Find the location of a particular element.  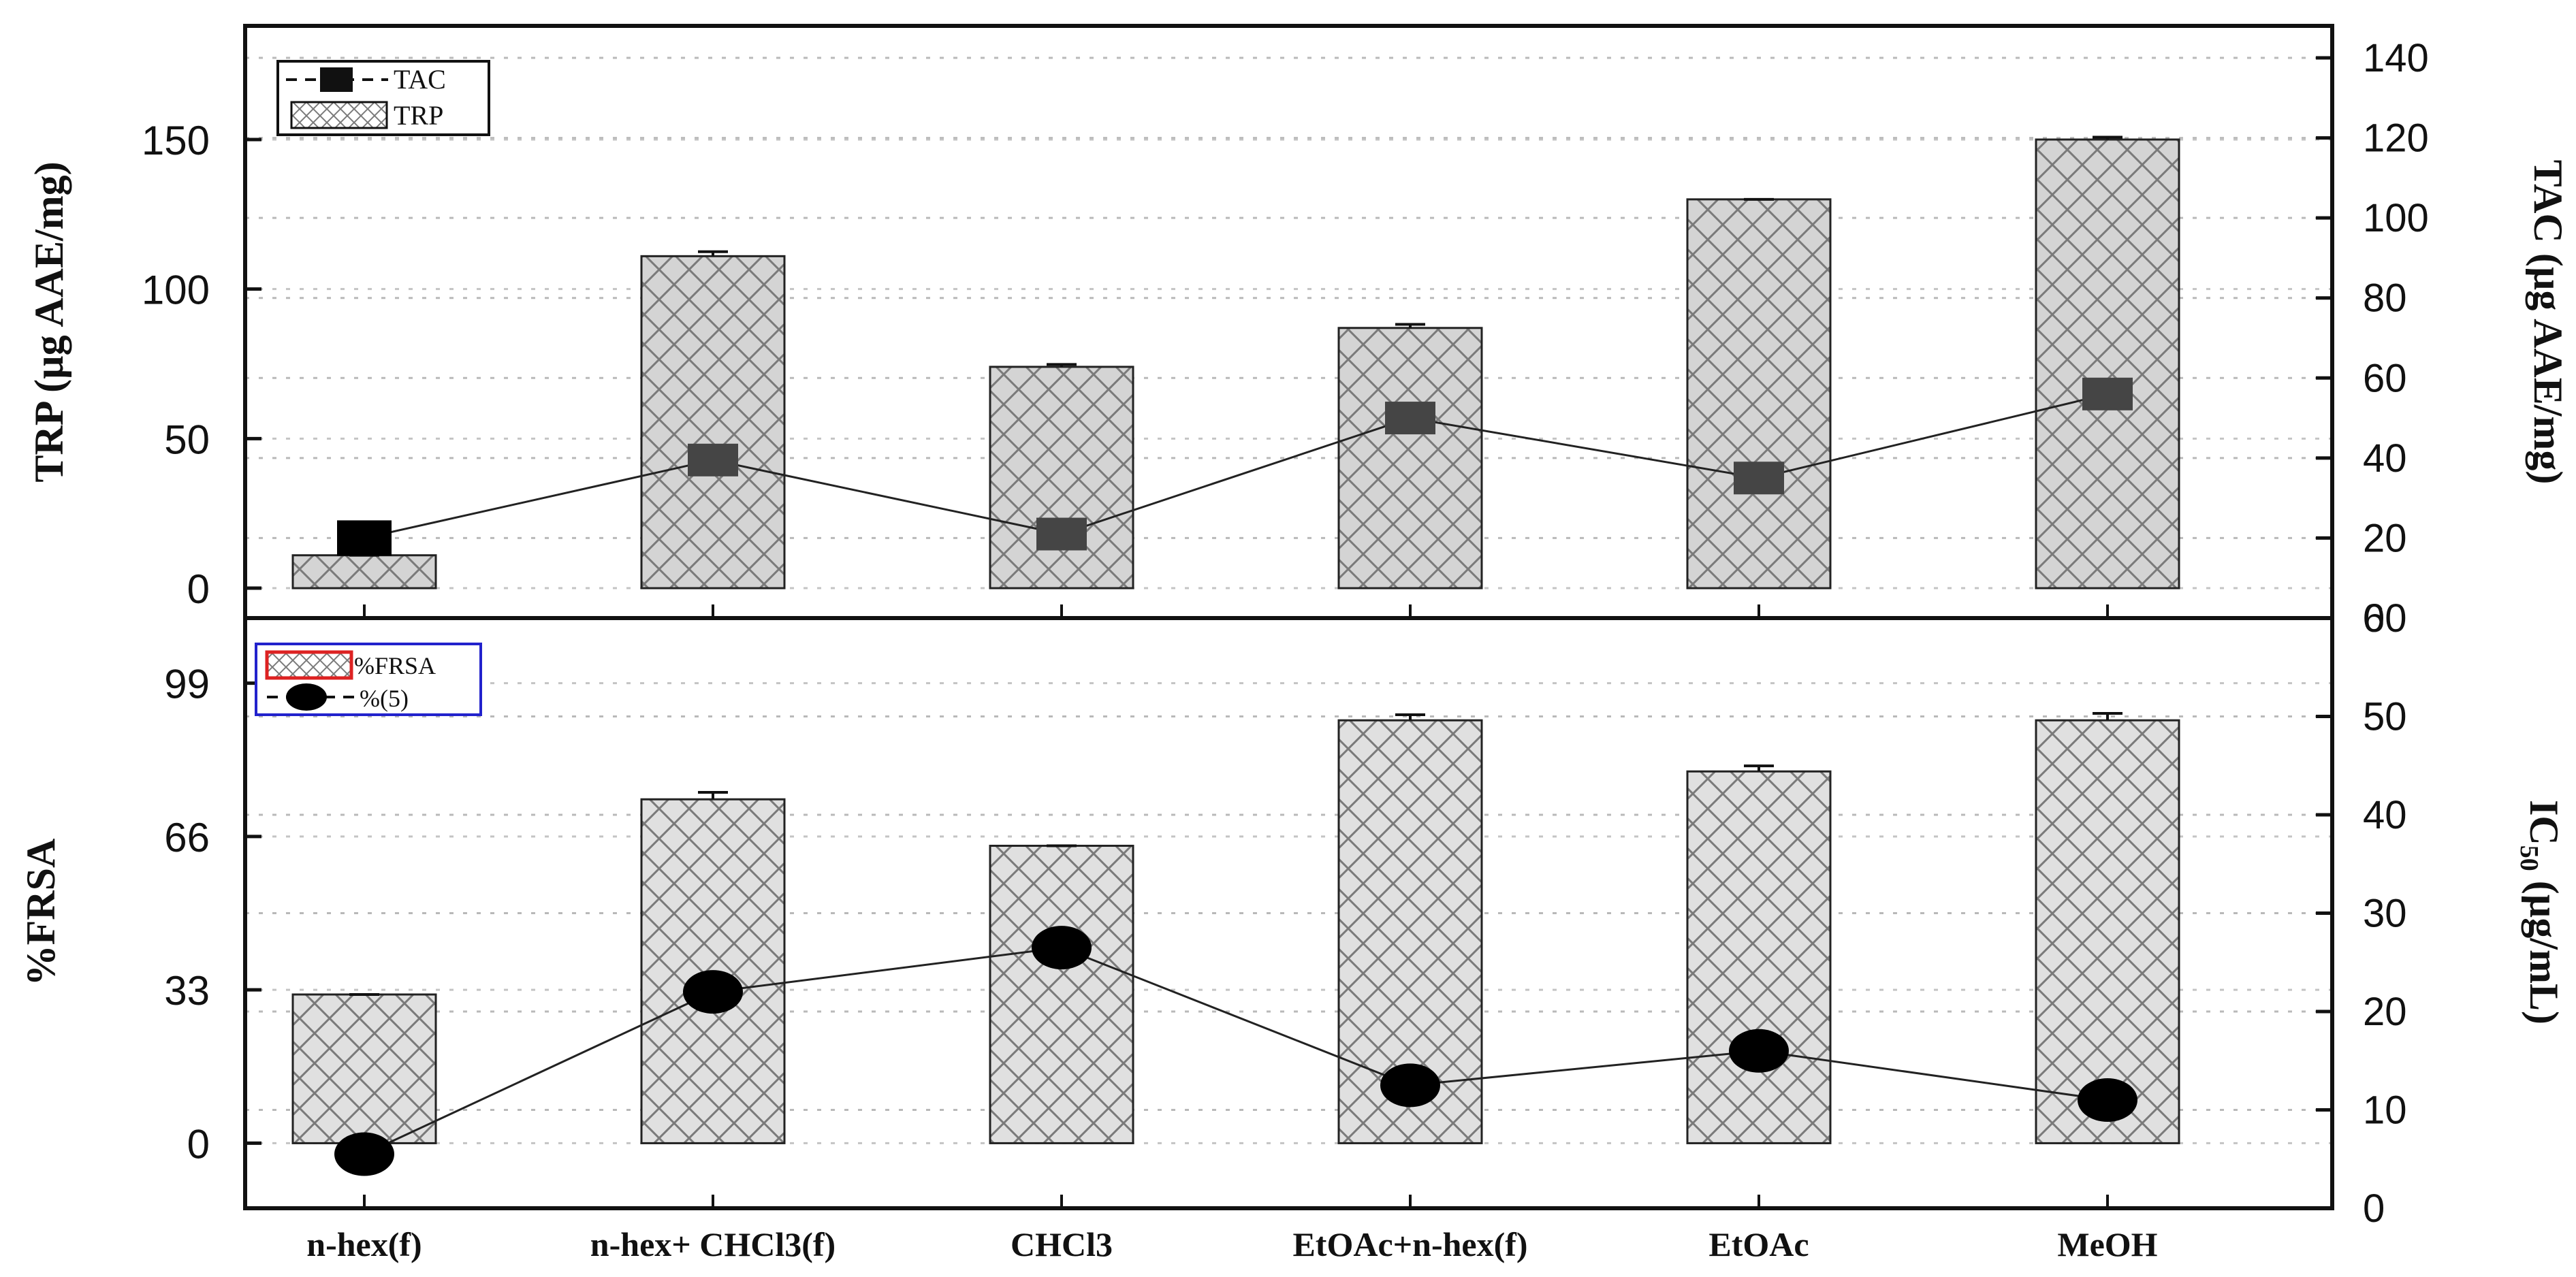

bottom-ic50-line is located at coordinates (1235, 1051).